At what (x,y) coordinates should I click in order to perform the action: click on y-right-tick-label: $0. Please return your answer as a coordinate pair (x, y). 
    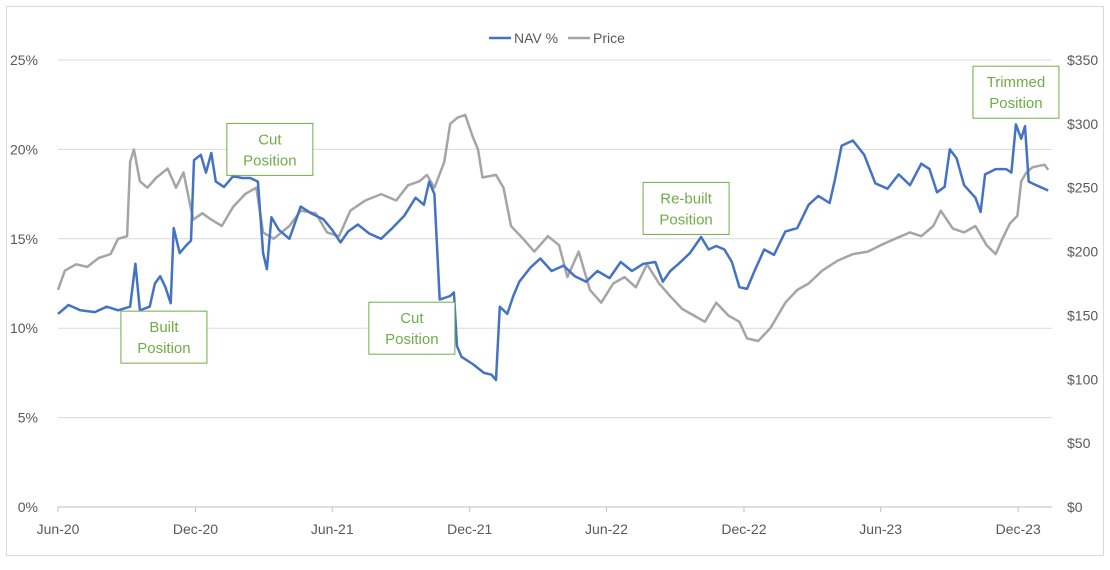
    Looking at the image, I should click on (1075, 507).